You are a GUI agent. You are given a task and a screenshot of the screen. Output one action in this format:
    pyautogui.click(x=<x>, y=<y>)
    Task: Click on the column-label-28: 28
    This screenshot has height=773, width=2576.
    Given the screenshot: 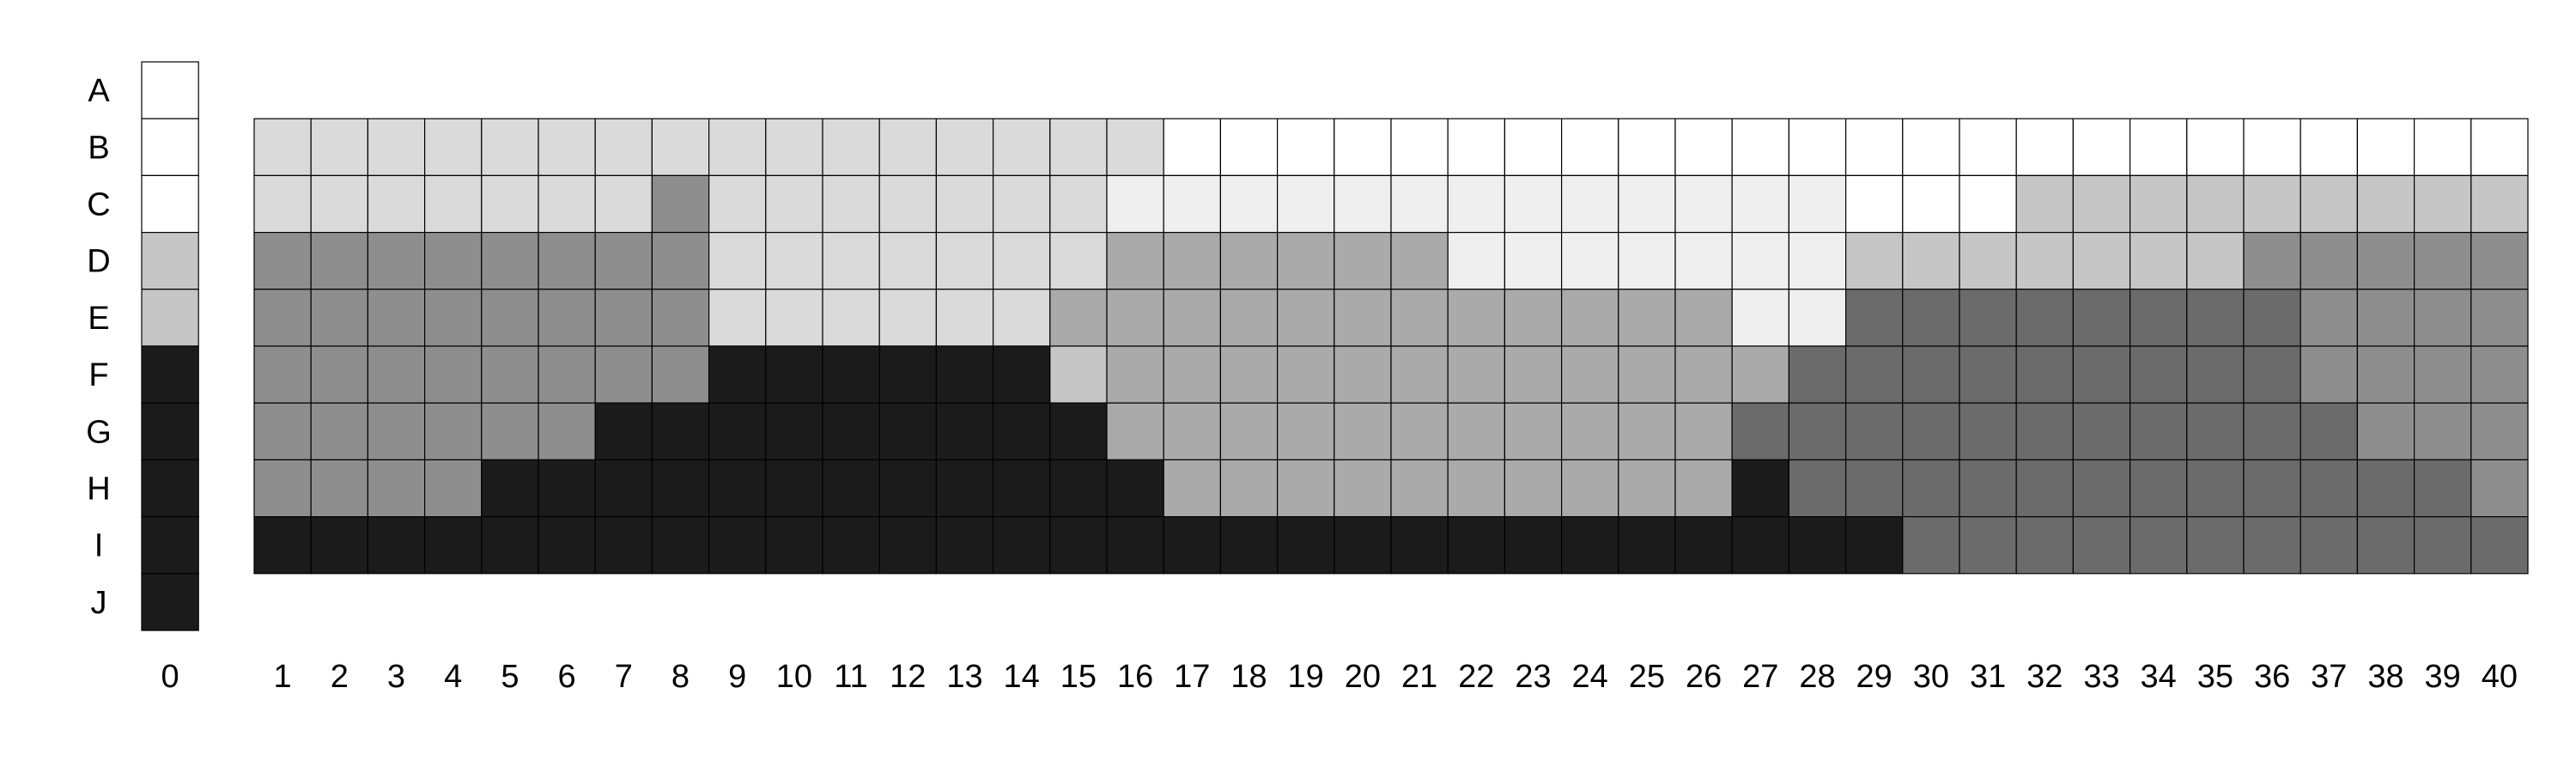 What is the action you would take?
    pyautogui.click(x=1817, y=677)
    